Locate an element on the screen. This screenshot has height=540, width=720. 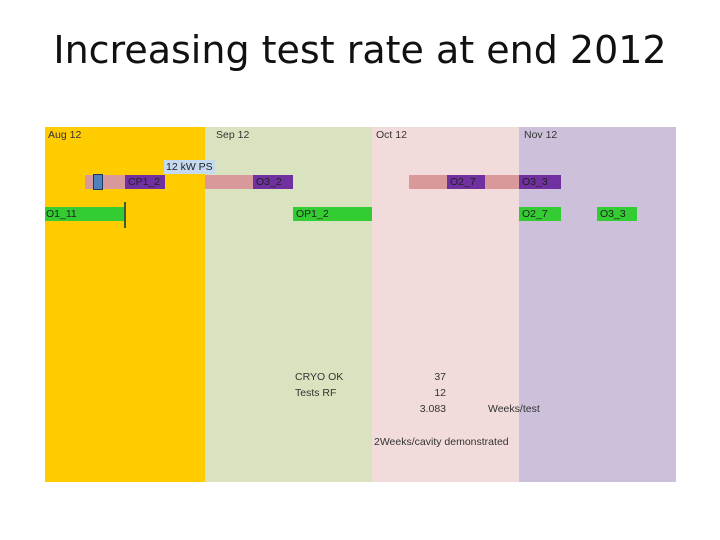
row1-purple-bar-o27 is located at coordinates (466, 182).